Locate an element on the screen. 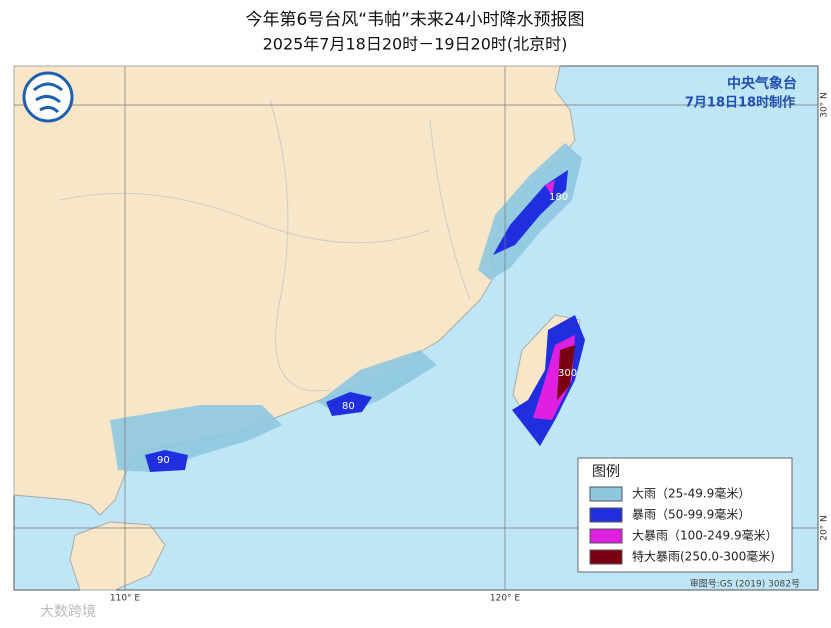 This screenshot has width=831, height=628. legend-label: 大雨（25-49.9毫米） is located at coordinates (691, 493).